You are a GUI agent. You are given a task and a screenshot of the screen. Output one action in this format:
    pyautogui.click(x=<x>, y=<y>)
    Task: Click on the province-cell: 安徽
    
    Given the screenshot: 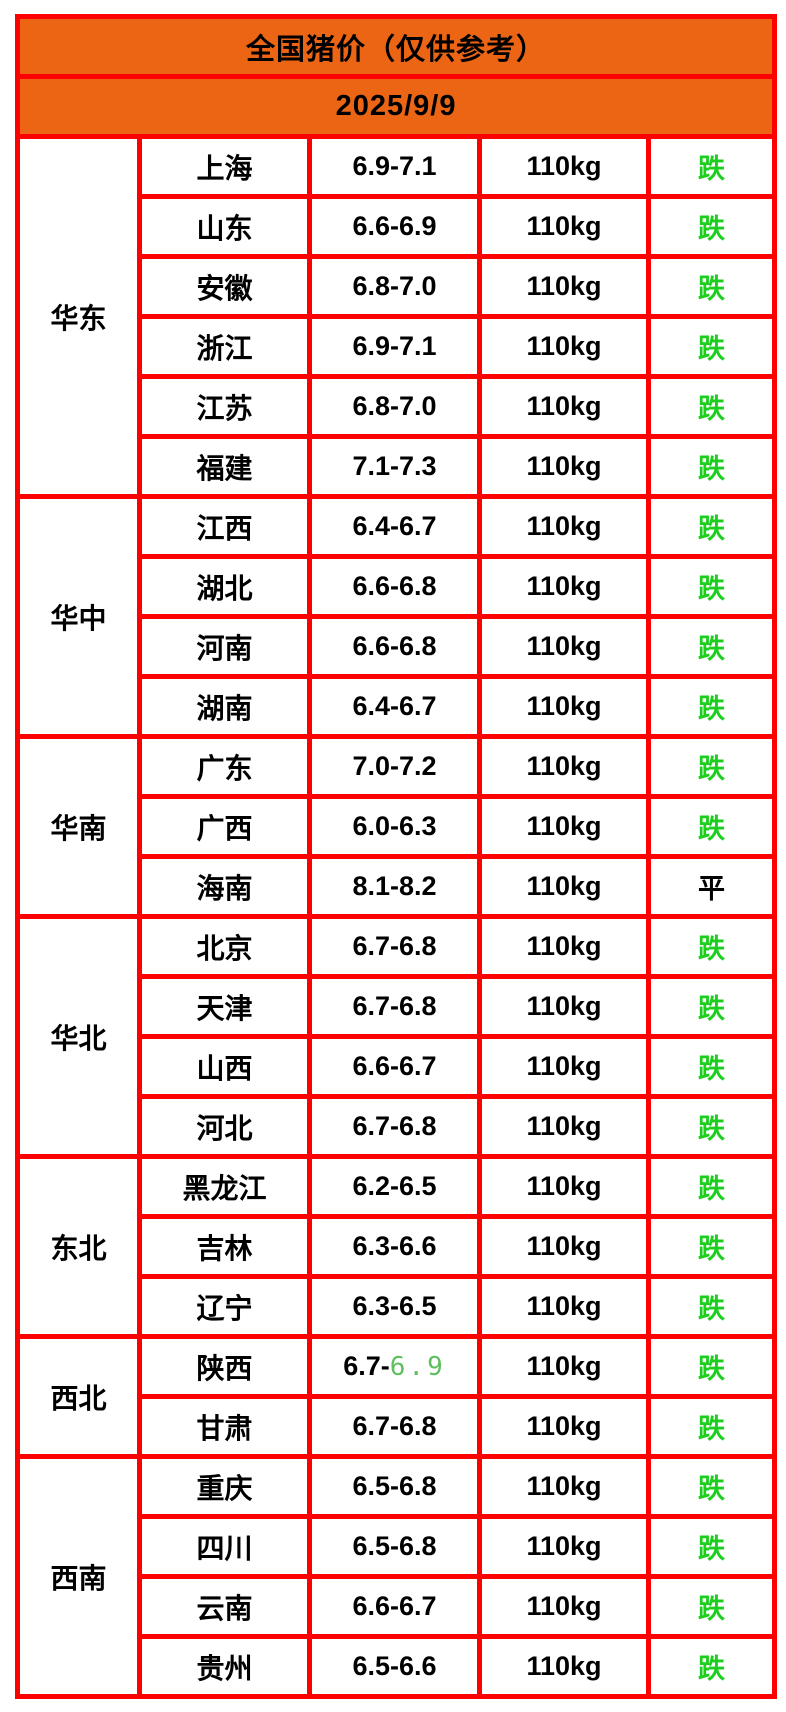 What is the action you would take?
    pyautogui.click(x=224, y=286)
    